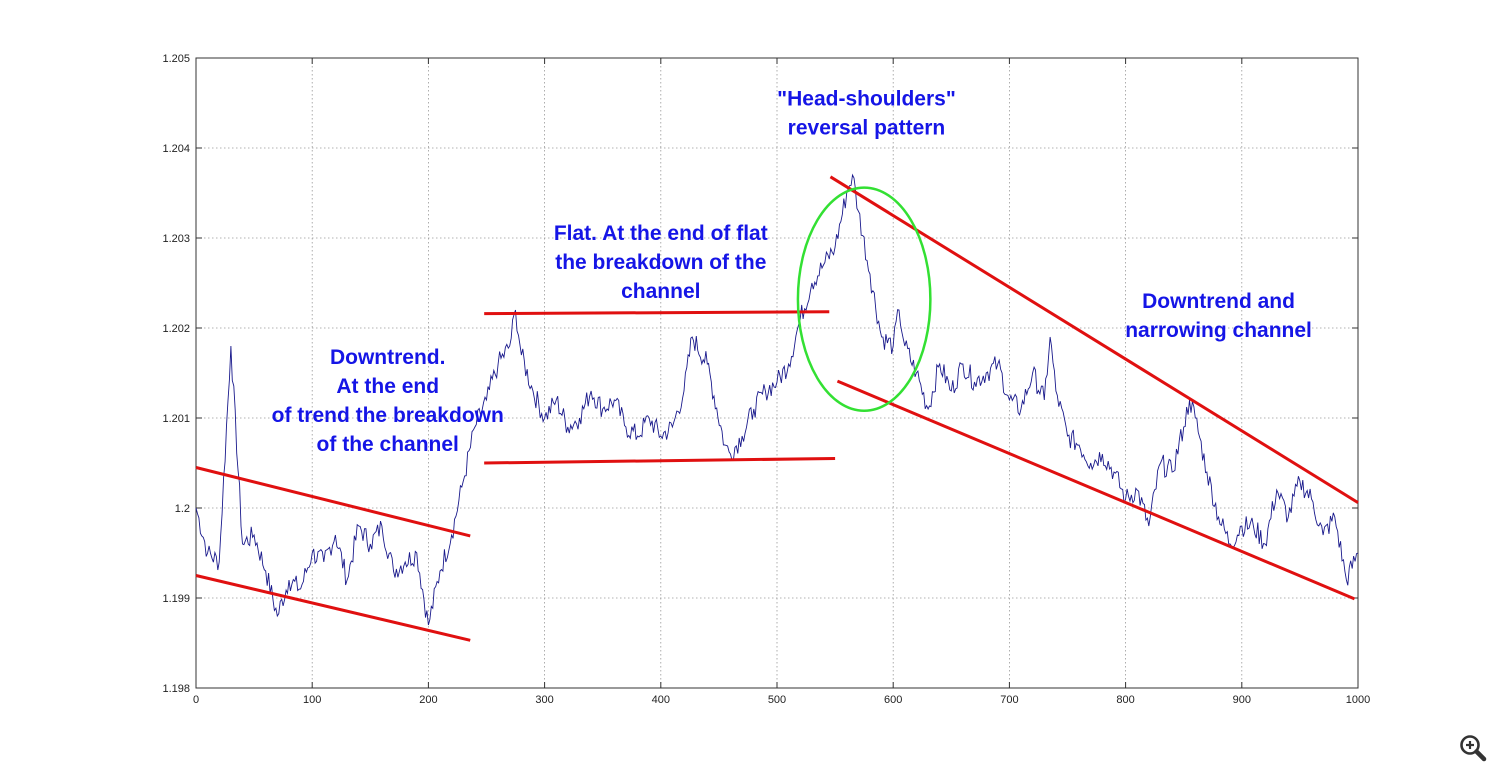 The image size is (1500, 773). What do you see at coordinates (176, 419) in the screenshot?
I see `y-tick-label: 1.201` at bounding box center [176, 419].